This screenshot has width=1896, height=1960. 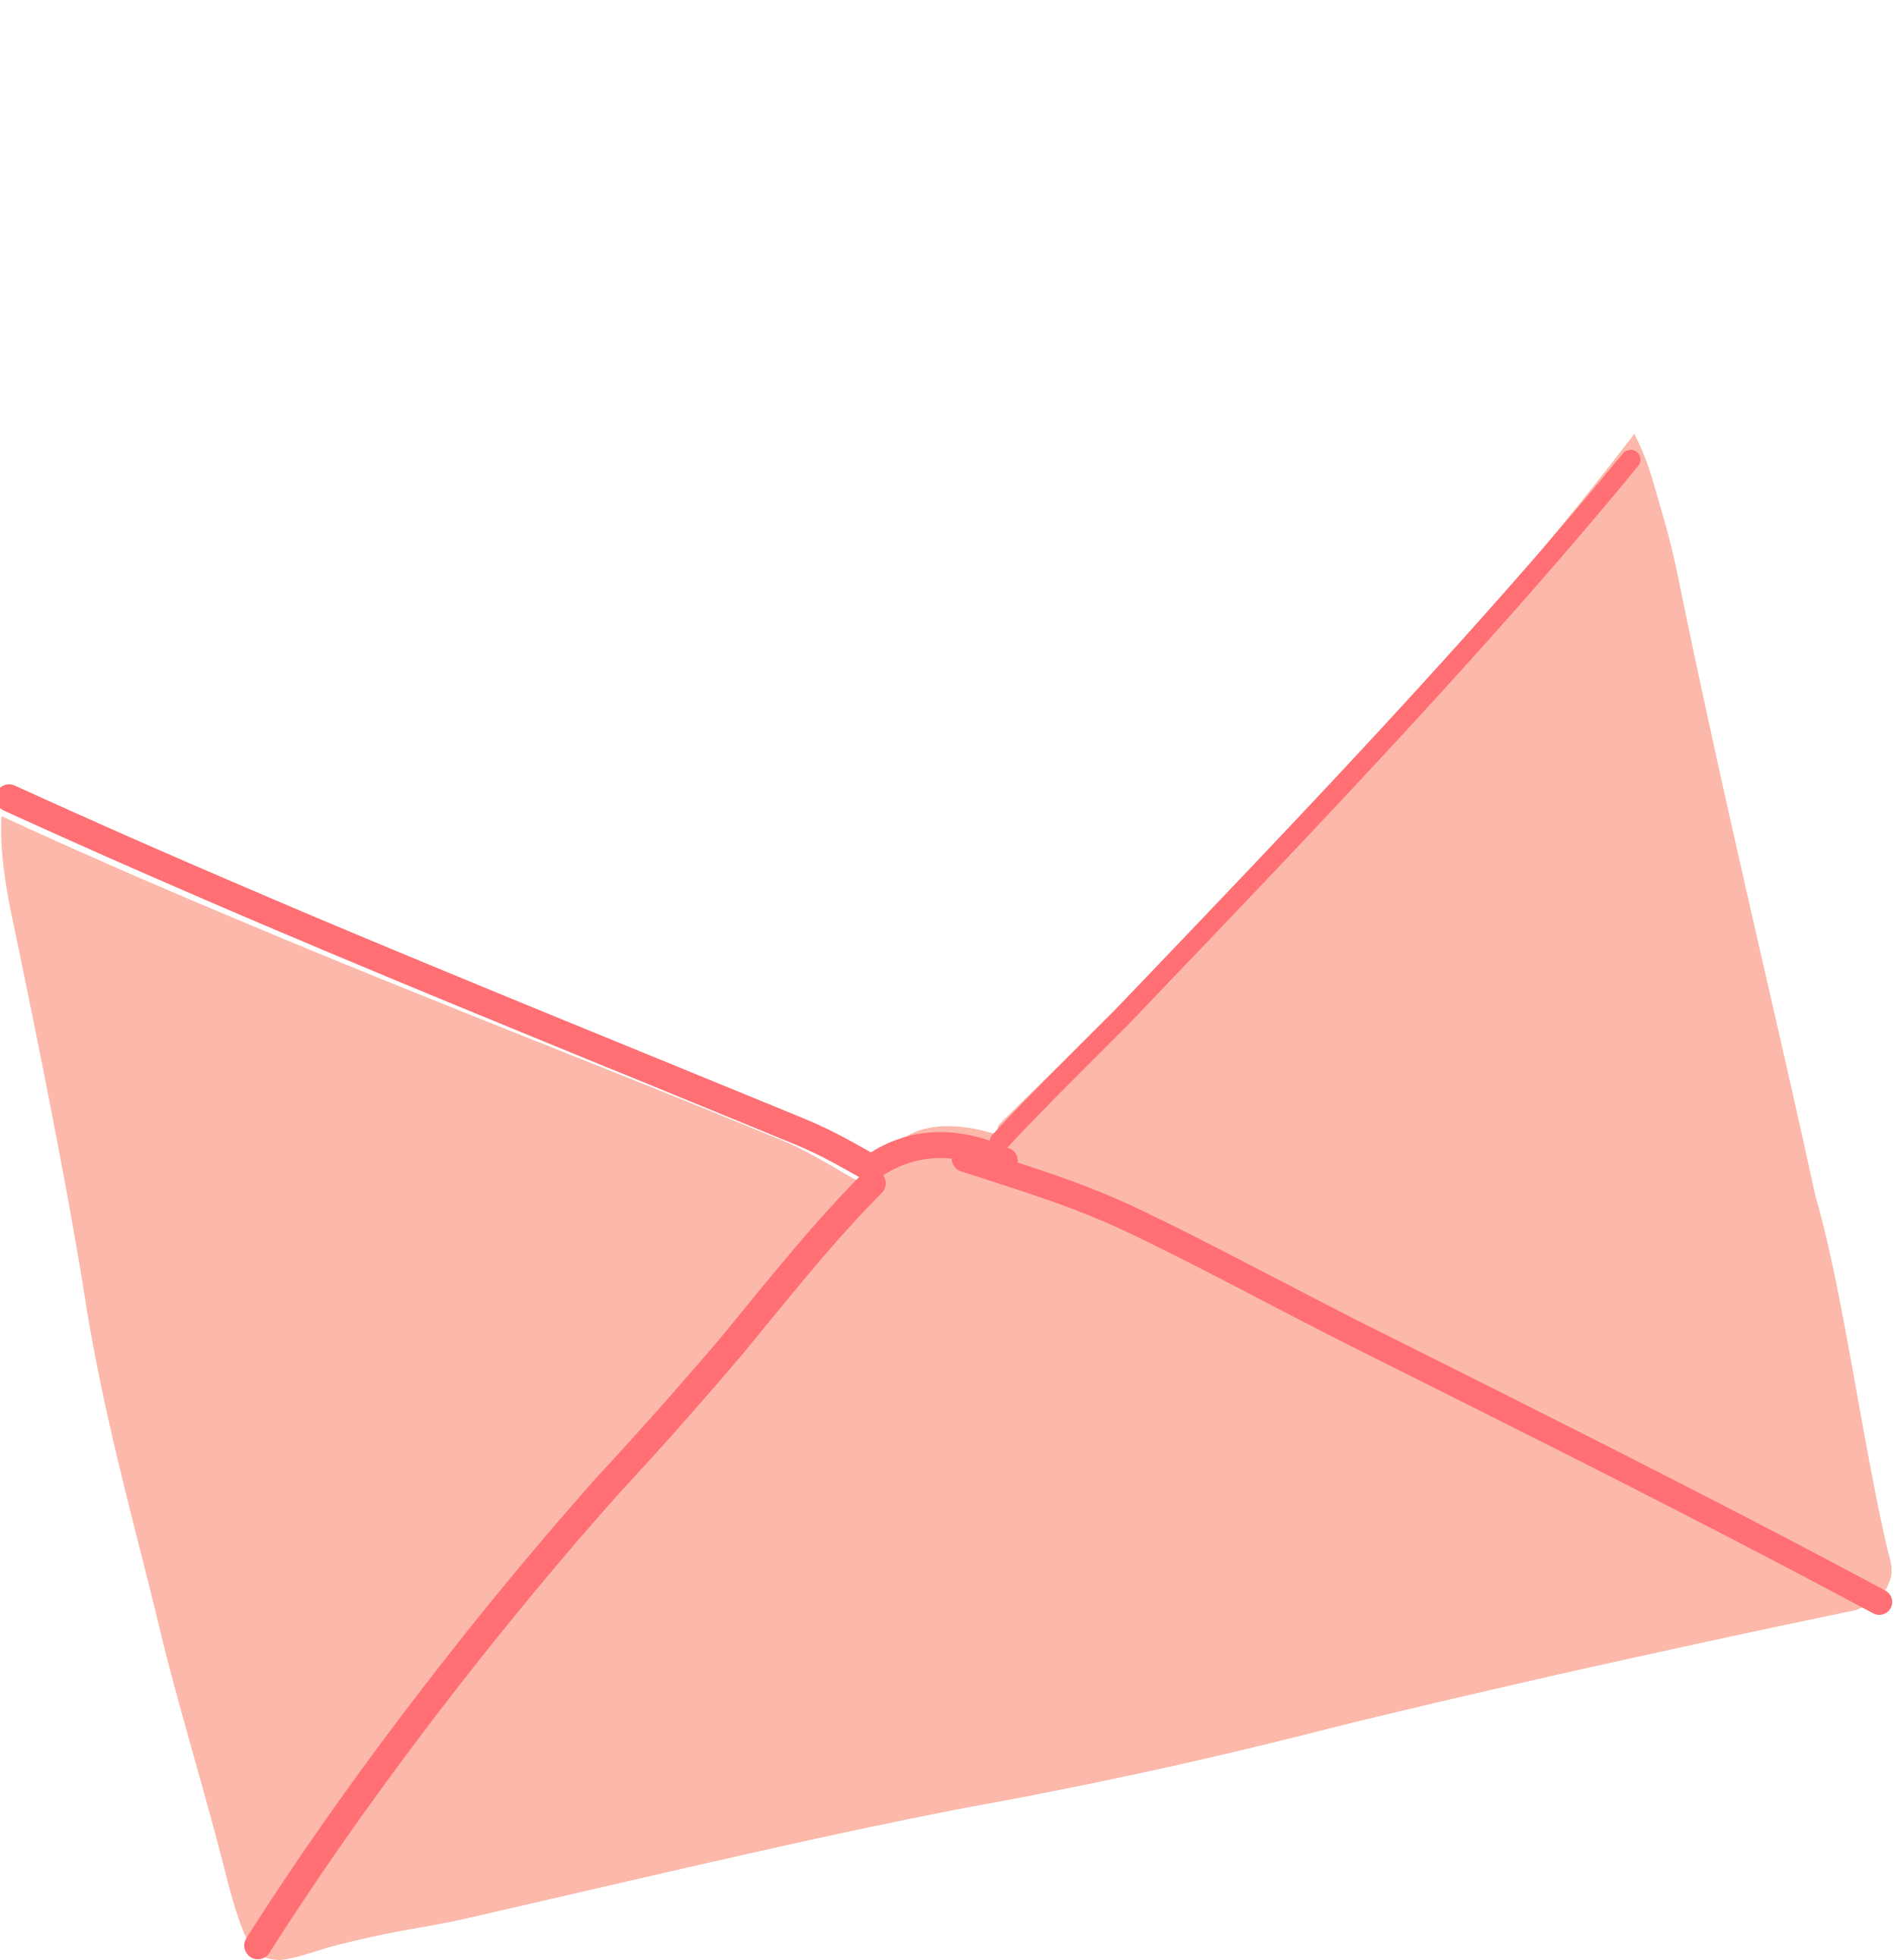 I want to click on envelope-bottom-right-stroke, so click(x=1422, y=1380).